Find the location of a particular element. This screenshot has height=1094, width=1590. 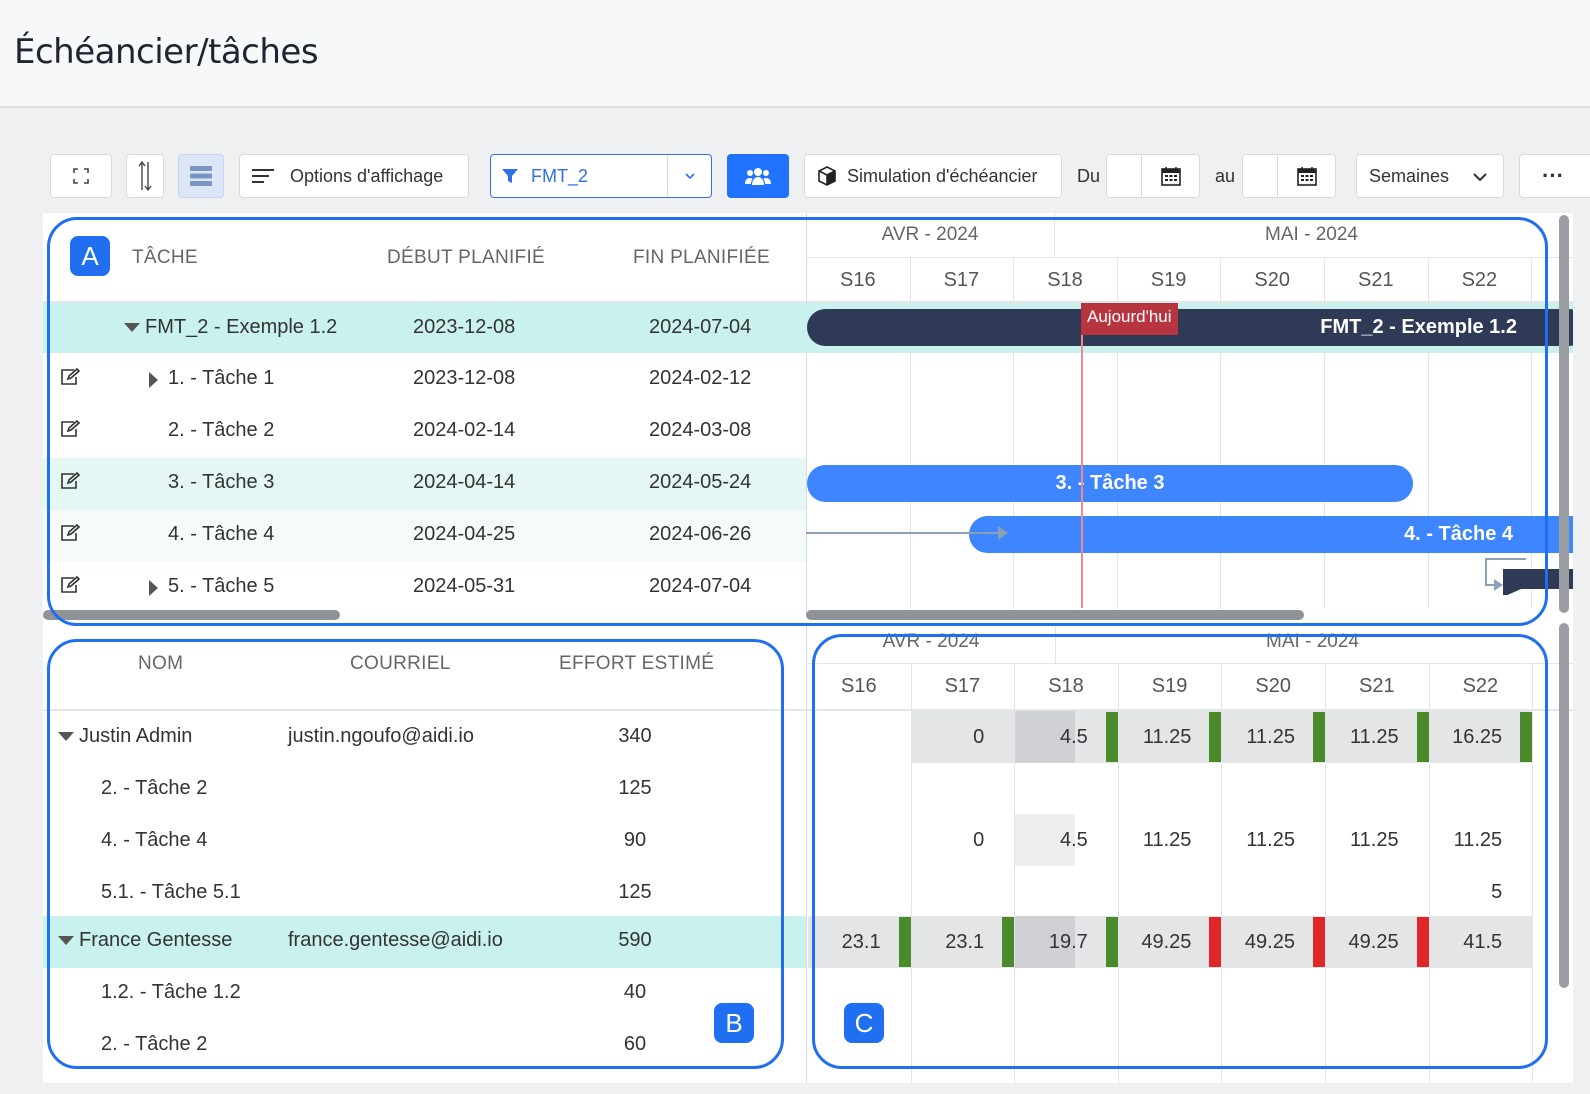

dependency-arrow is located at coordinates (1529, 576).